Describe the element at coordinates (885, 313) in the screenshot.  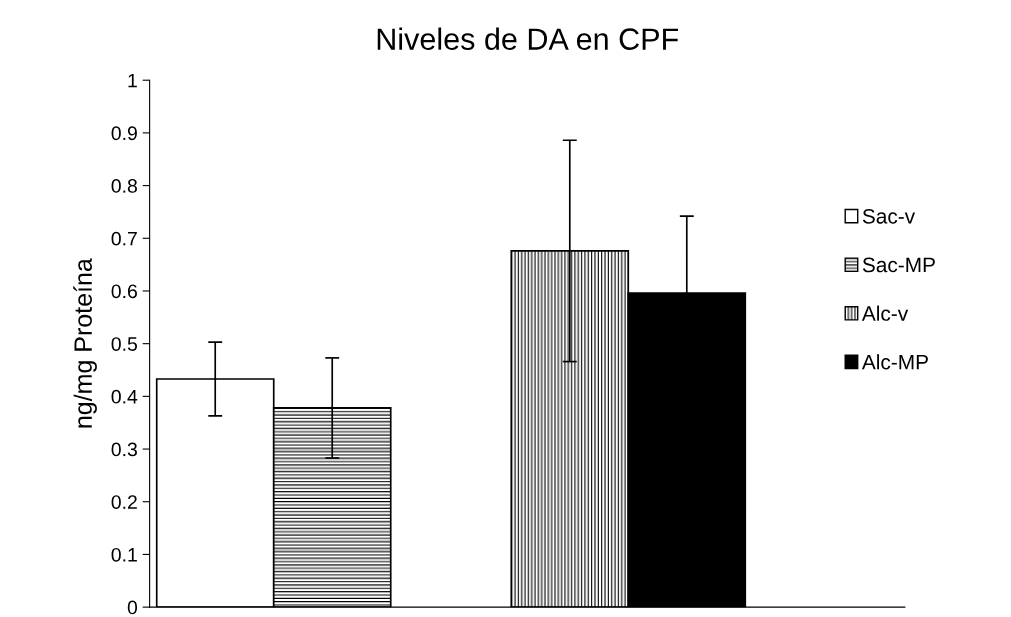
I see `legend-label: Alc-v` at that location.